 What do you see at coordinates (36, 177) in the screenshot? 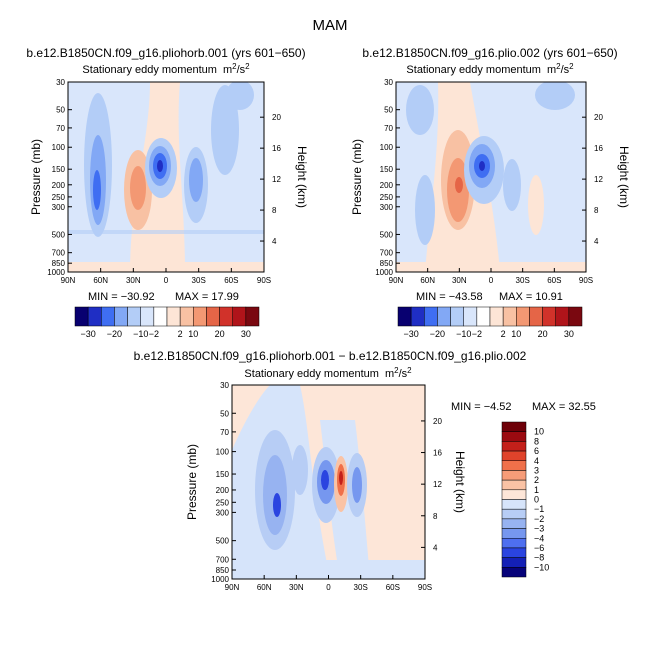
I see `panel-a-ylabel: Pressure (mb)` at bounding box center [36, 177].